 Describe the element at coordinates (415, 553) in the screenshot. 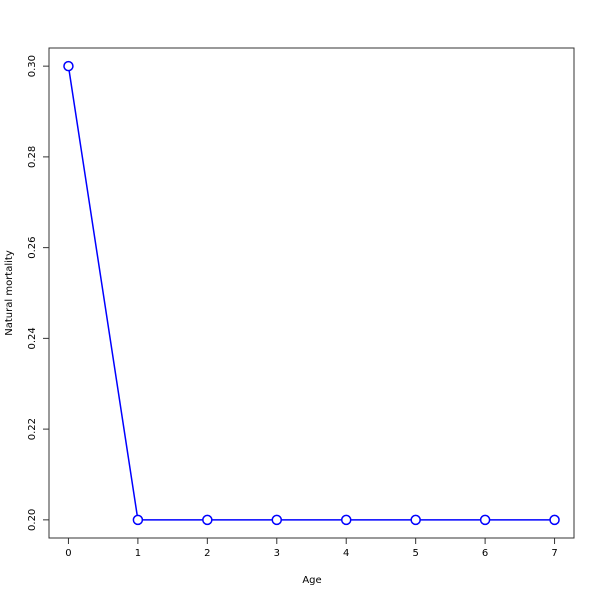

I see `x-tick-label: 5` at that location.